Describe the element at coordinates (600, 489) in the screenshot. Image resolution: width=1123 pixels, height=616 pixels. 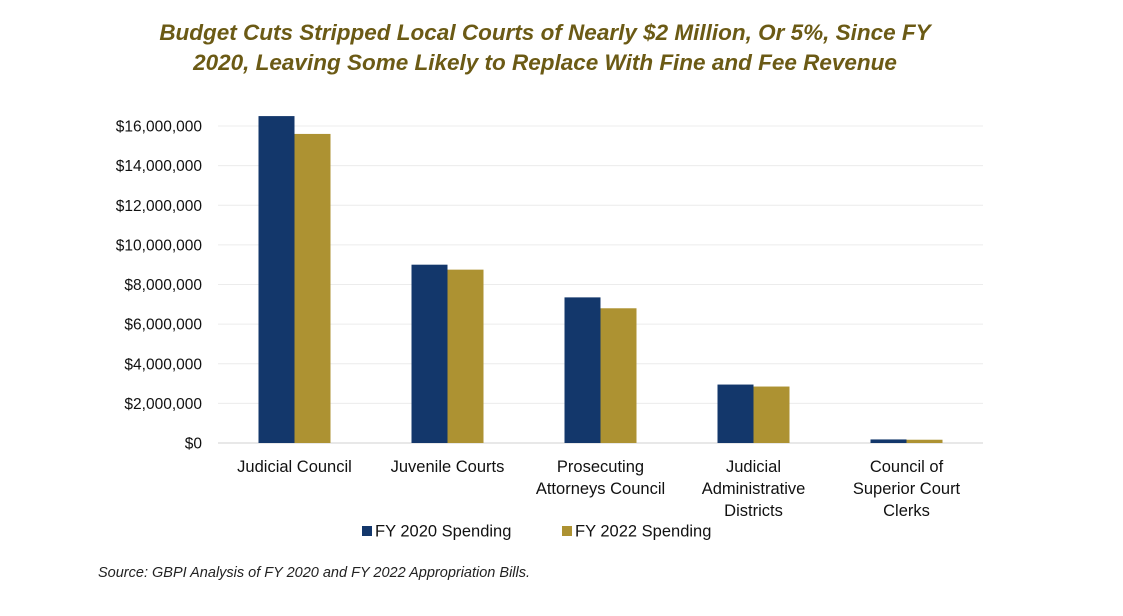
I see `x-category-label: Attorneys Council` at that location.